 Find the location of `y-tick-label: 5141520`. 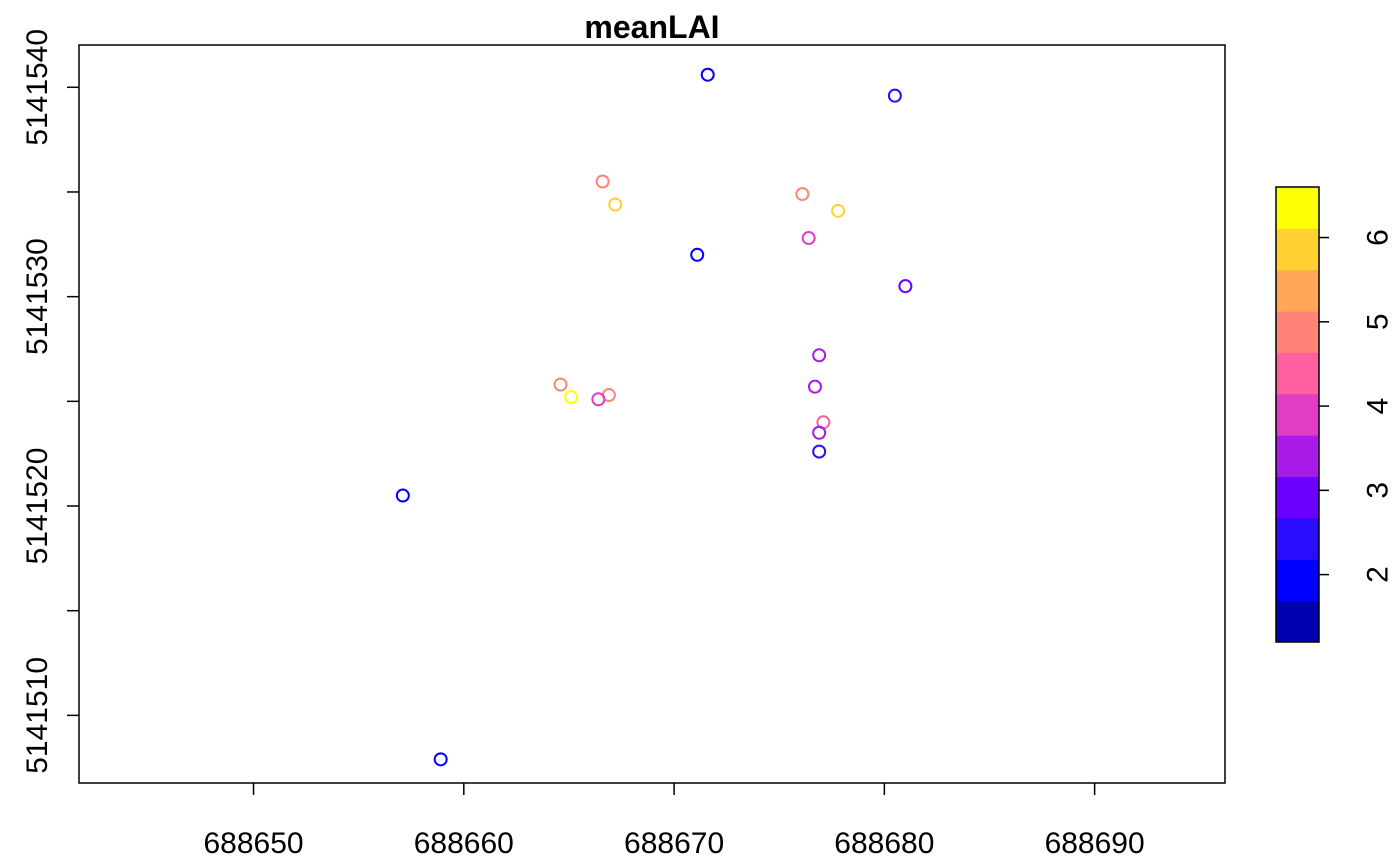

y-tick-label: 5141520 is located at coordinates (37, 506).